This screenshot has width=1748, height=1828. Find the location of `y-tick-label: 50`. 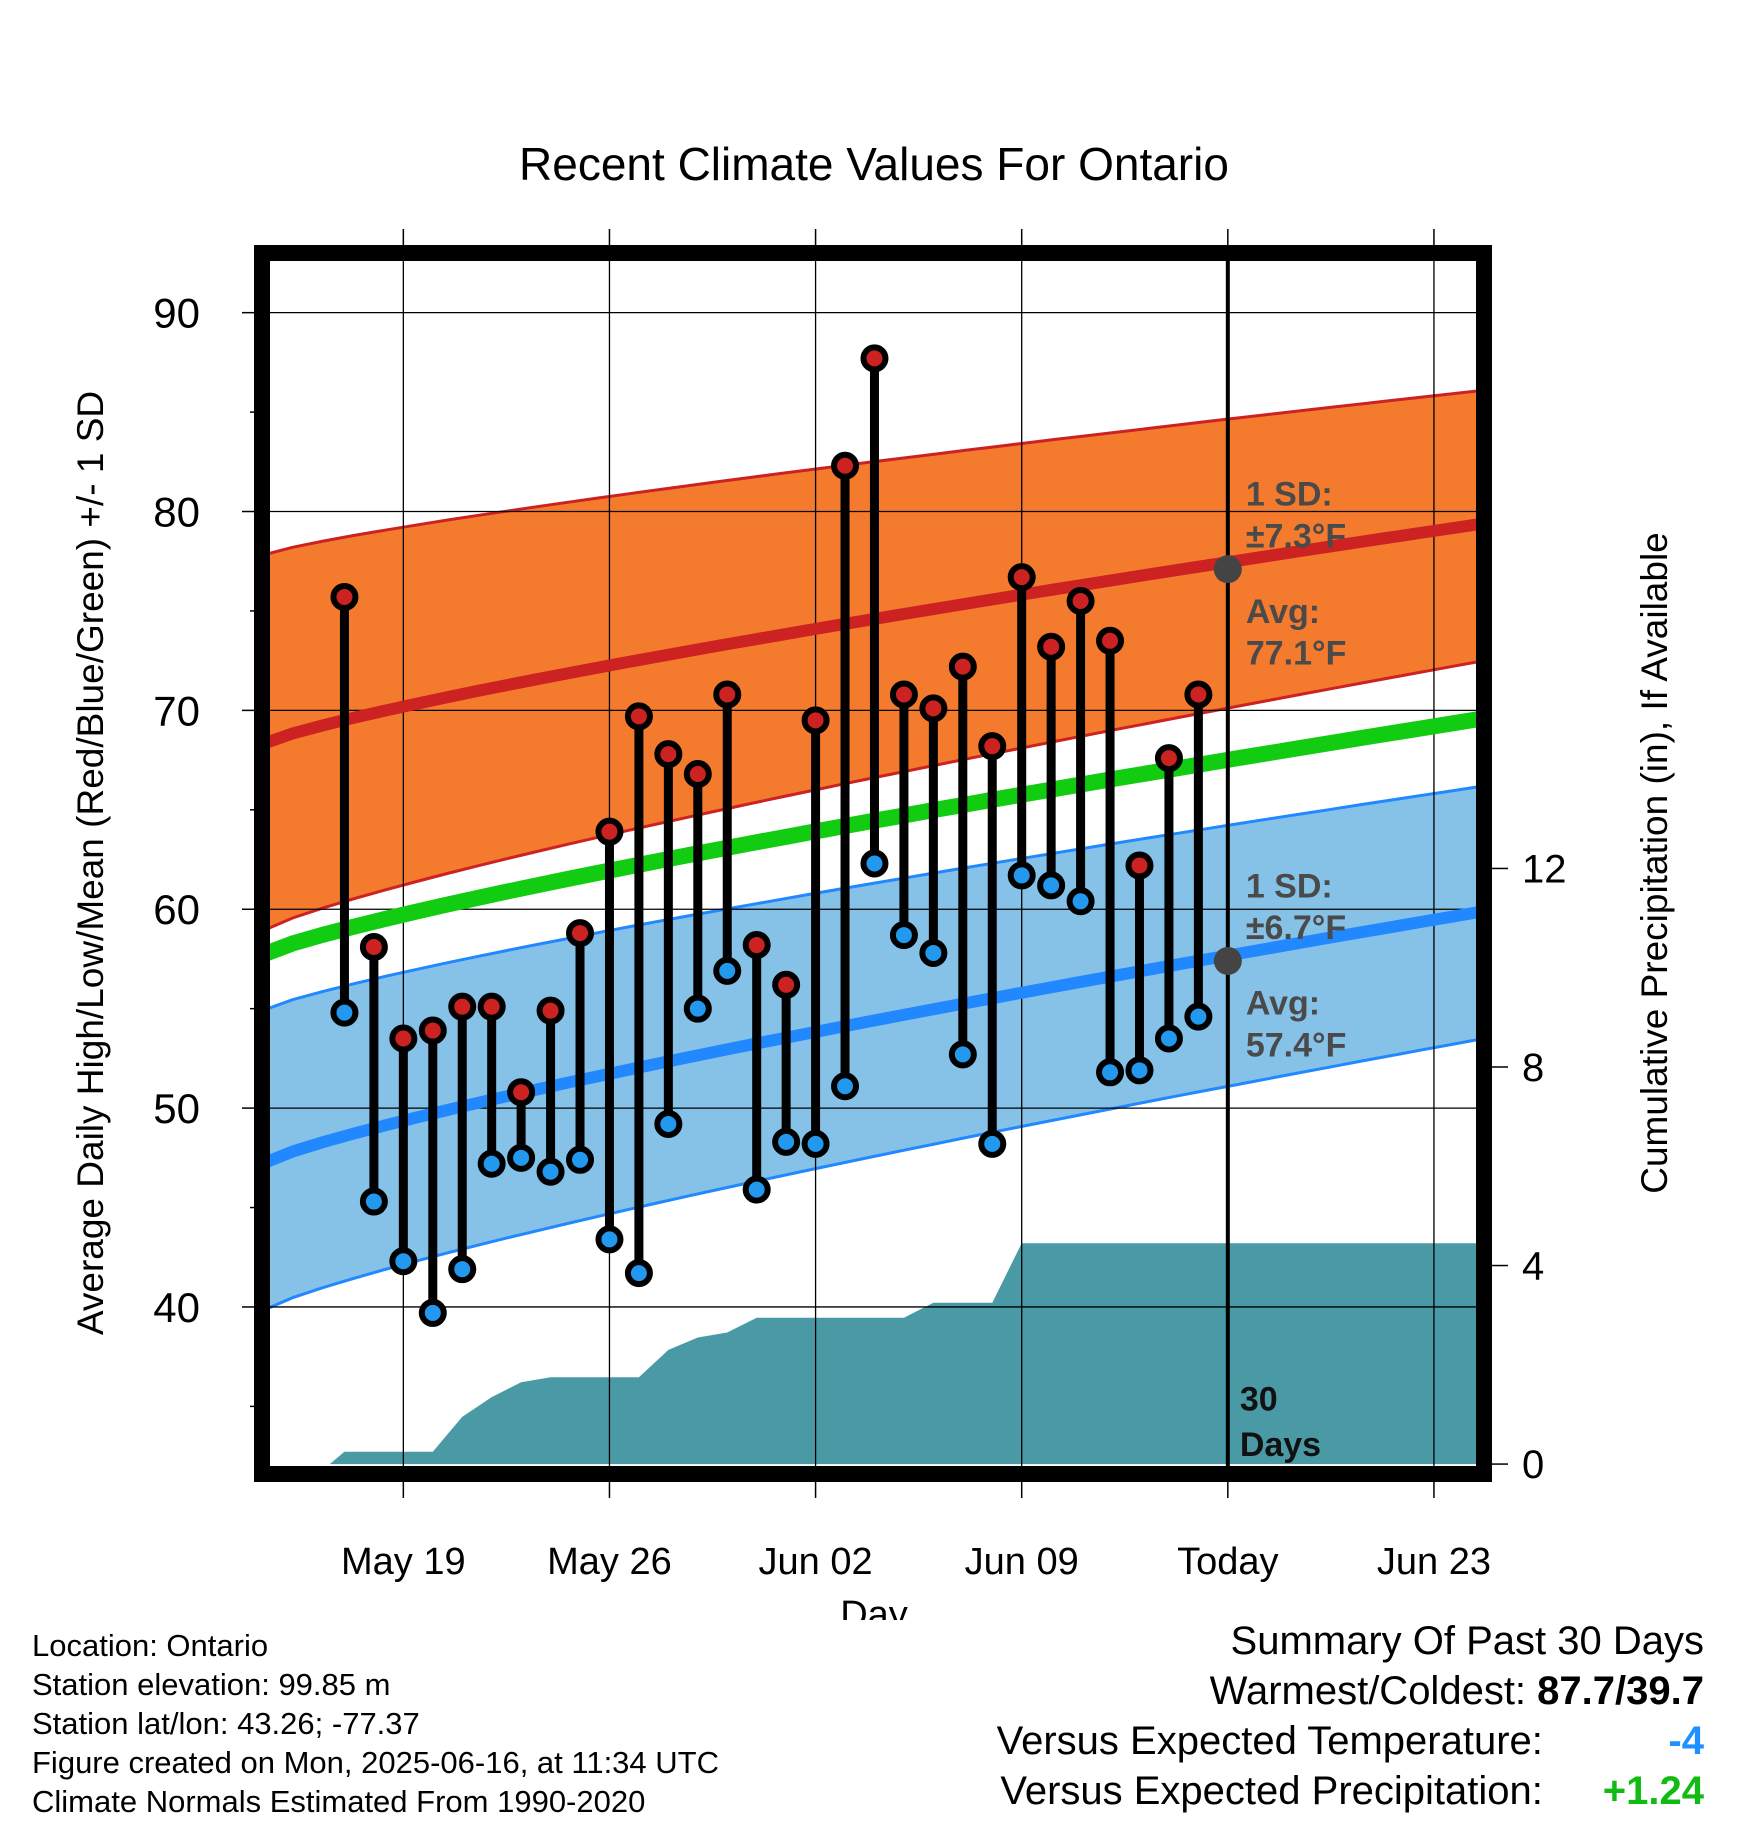

y-tick-label: 50 is located at coordinates (176, 1108).